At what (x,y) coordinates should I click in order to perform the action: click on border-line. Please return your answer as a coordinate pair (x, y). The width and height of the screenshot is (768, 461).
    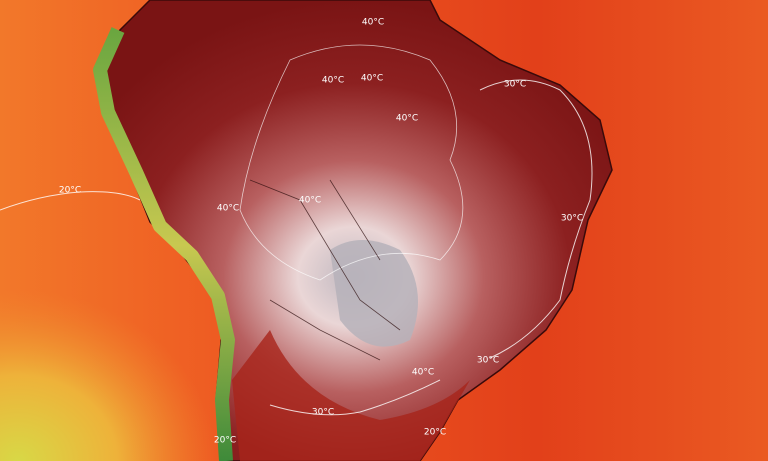
    Looking at the image, I should click on (325, 270).